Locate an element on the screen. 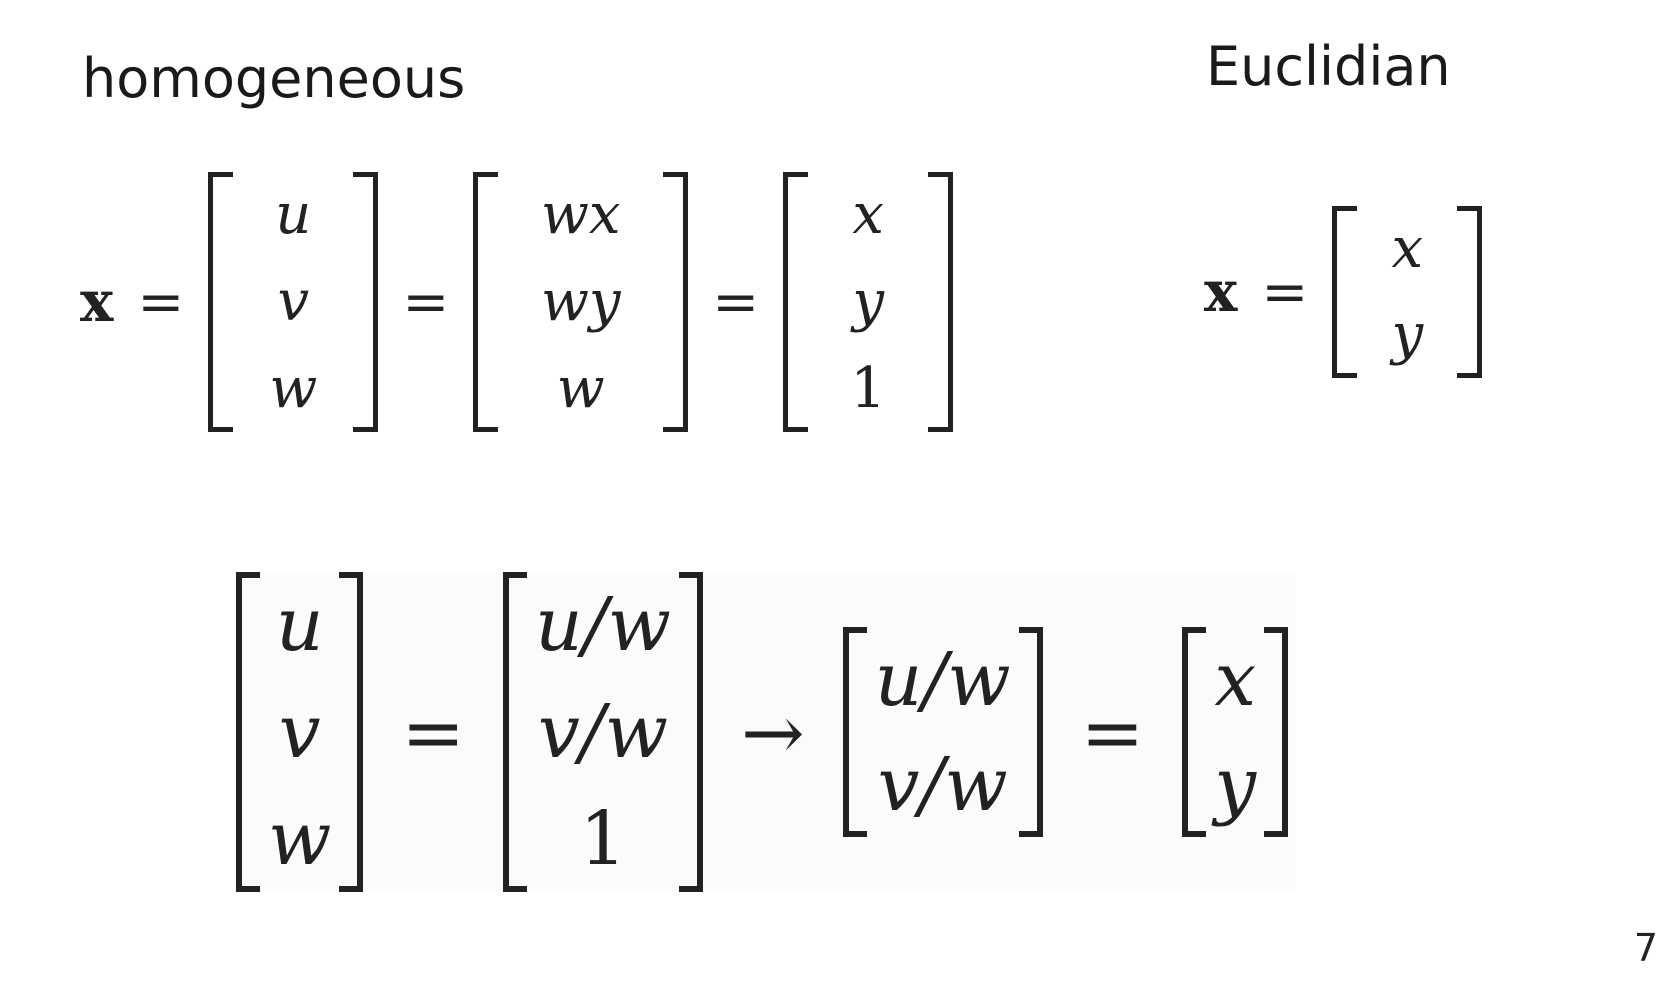  right-arrow-icon: → is located at coordinates (772, 732).